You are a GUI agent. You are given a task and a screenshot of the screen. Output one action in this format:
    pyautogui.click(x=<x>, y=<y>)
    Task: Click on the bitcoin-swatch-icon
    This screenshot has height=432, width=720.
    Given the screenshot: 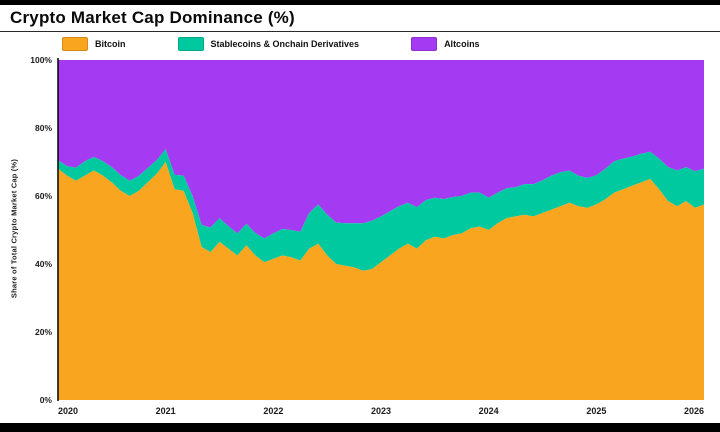 What is the action you would take?
    pyautogui.click(x=75, y=44)
    